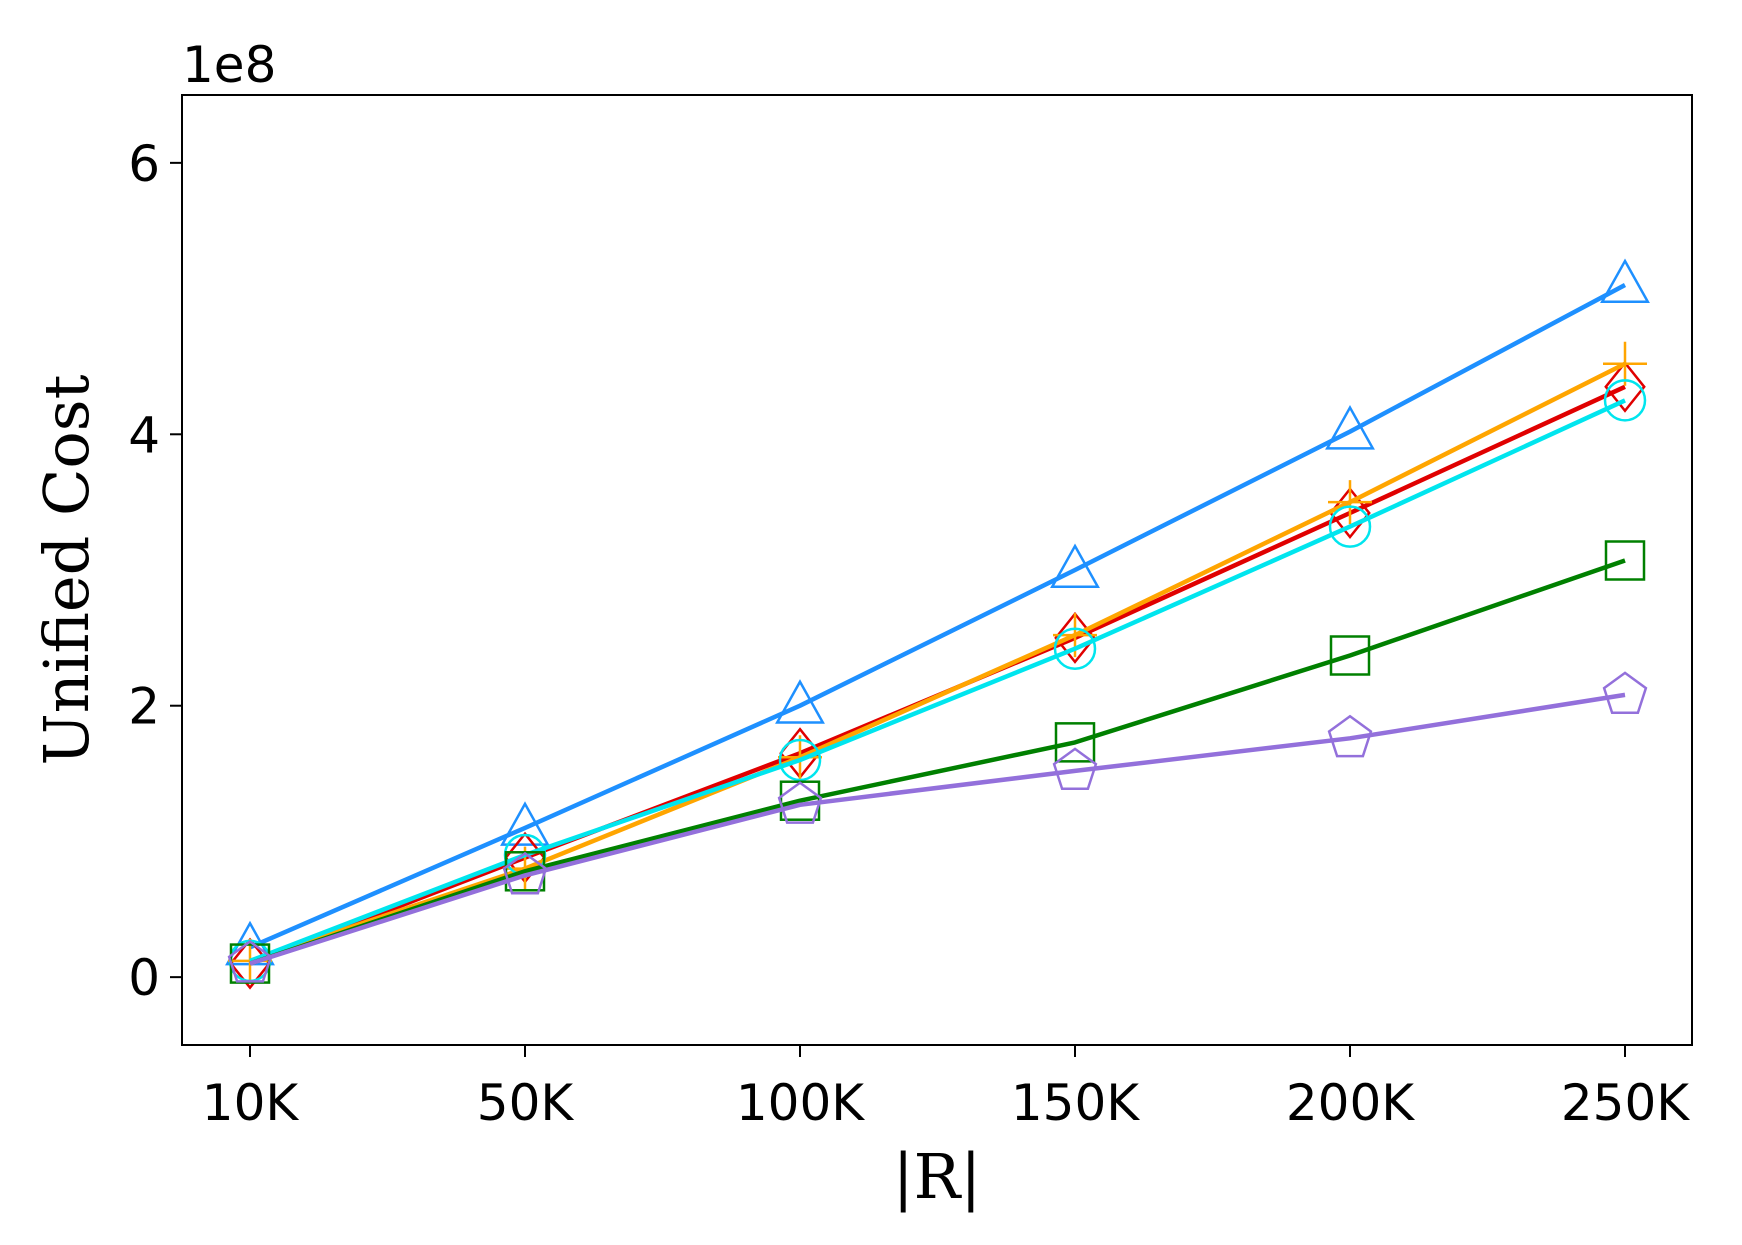 The height and width of the screenshot is (1245, 1742). I want to click on x-tick-label: 10K, so click(251, 1103).